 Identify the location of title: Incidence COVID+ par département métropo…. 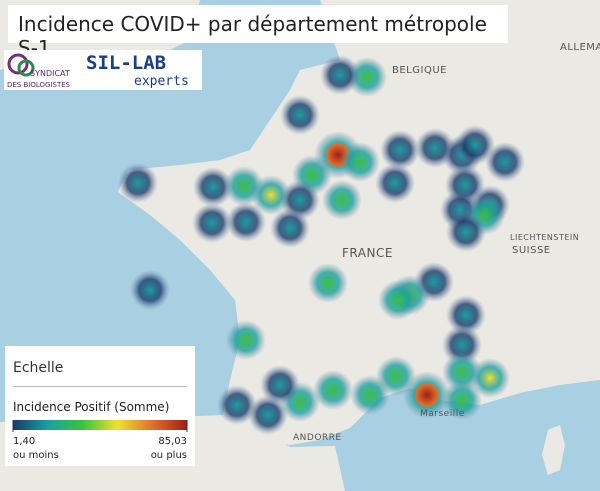
(252, 36).